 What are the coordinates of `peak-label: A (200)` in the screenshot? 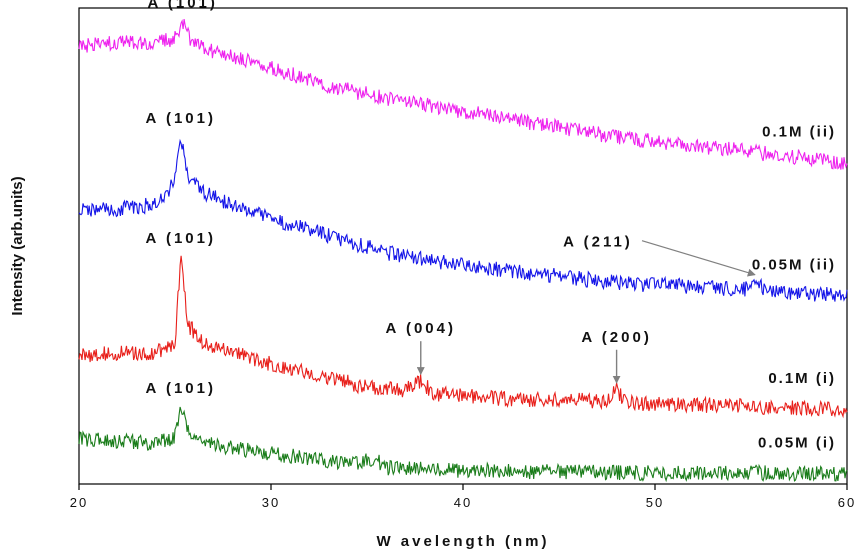 It's located at (616, 337).